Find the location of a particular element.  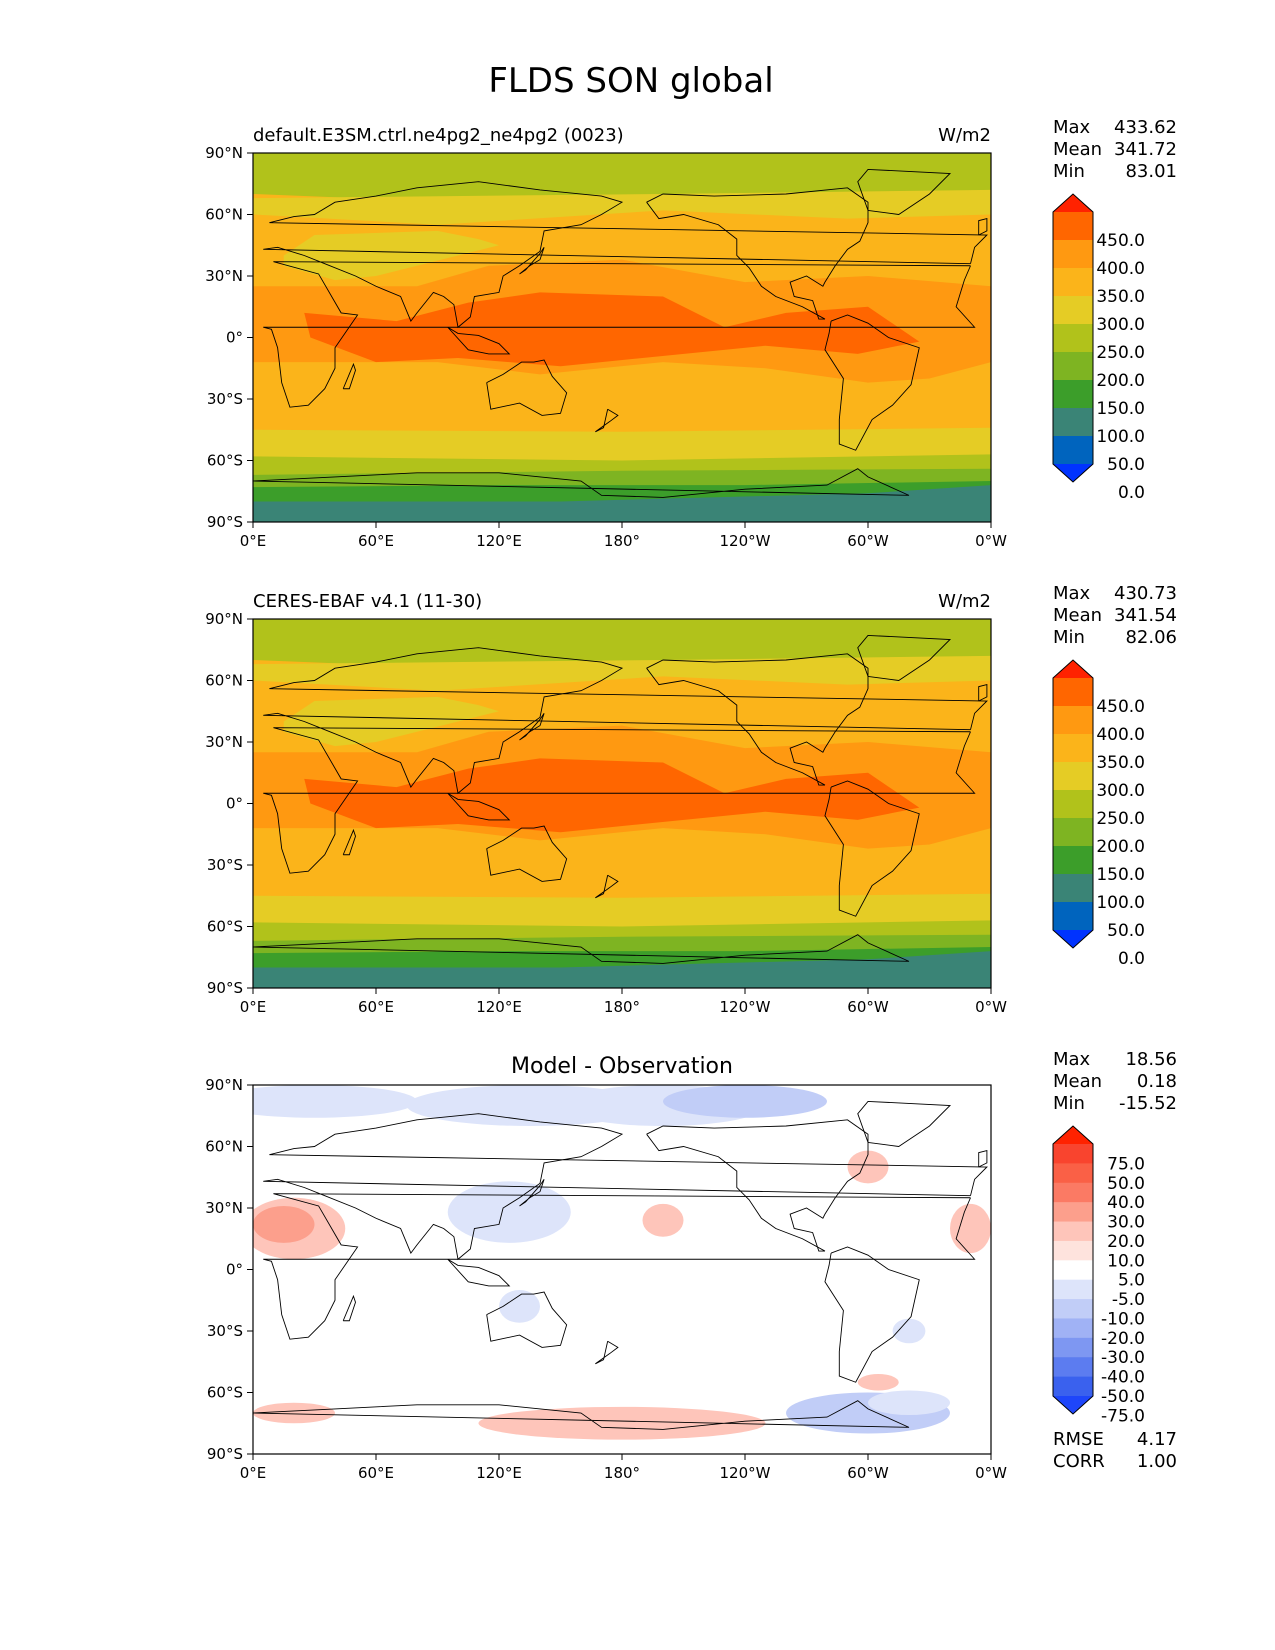

colorbar-label: 200.0 is located at coordinates (1120, 381).